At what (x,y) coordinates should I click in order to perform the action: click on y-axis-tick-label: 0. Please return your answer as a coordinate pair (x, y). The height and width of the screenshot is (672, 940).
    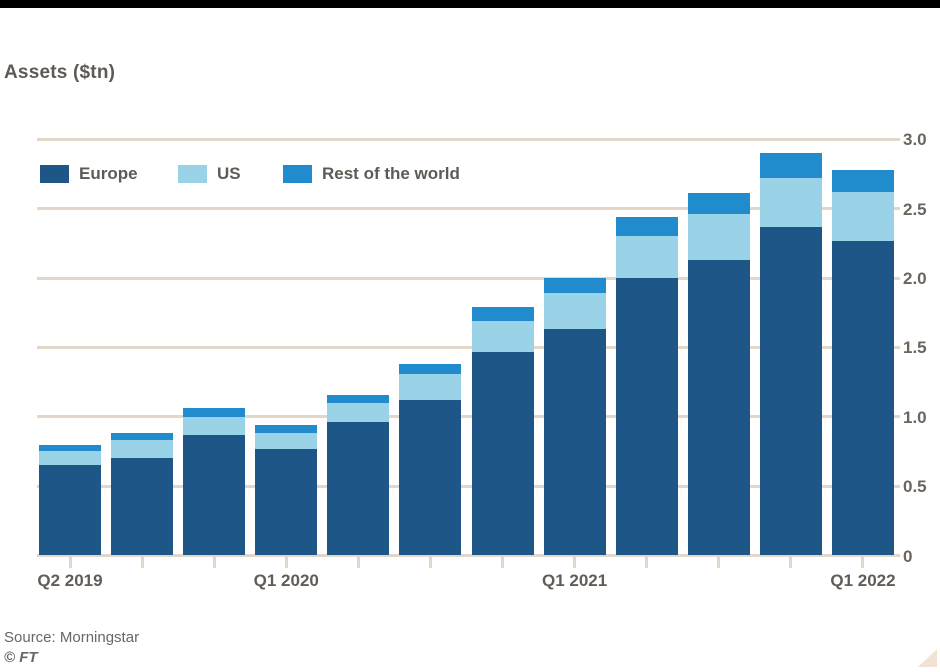
    Looking at the image, I should click on (908, 556).